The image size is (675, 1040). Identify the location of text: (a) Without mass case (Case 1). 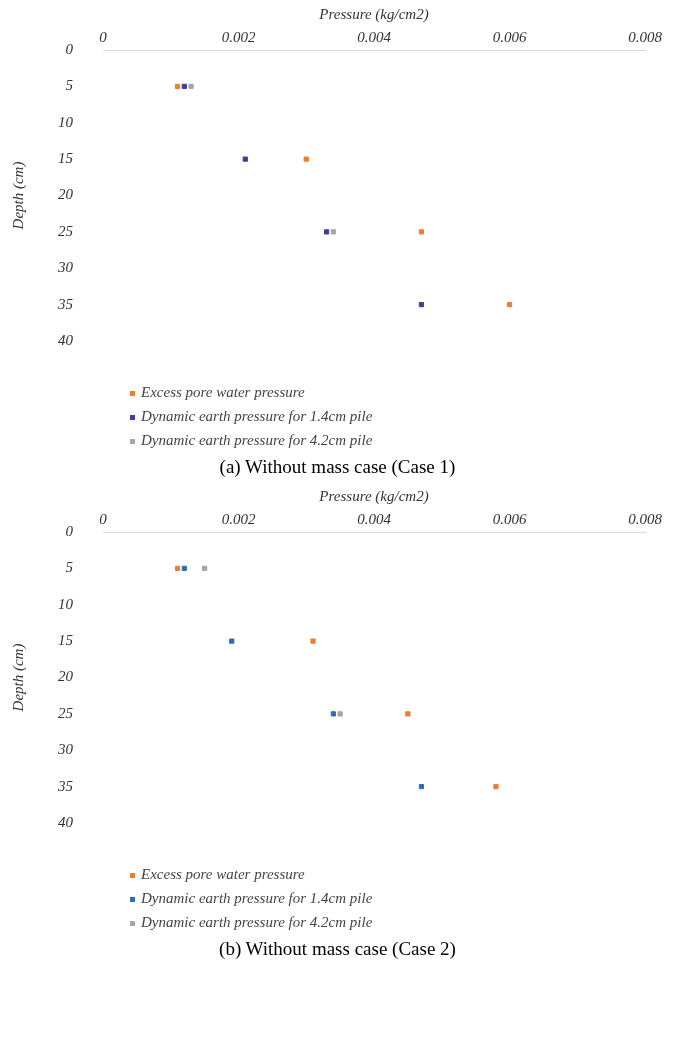
(337, 467).